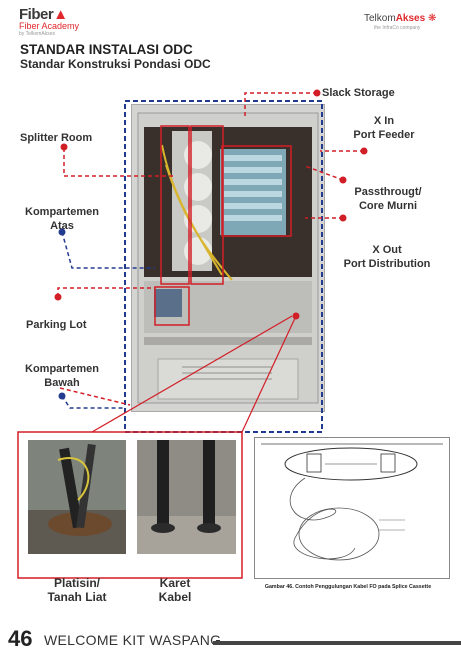 This screenshot has height=658, width=461. Describe the element at coordinates (62, 369) in the screenshot. I see `label-kompartemen-bawah-1: Kompartemen` at that location.